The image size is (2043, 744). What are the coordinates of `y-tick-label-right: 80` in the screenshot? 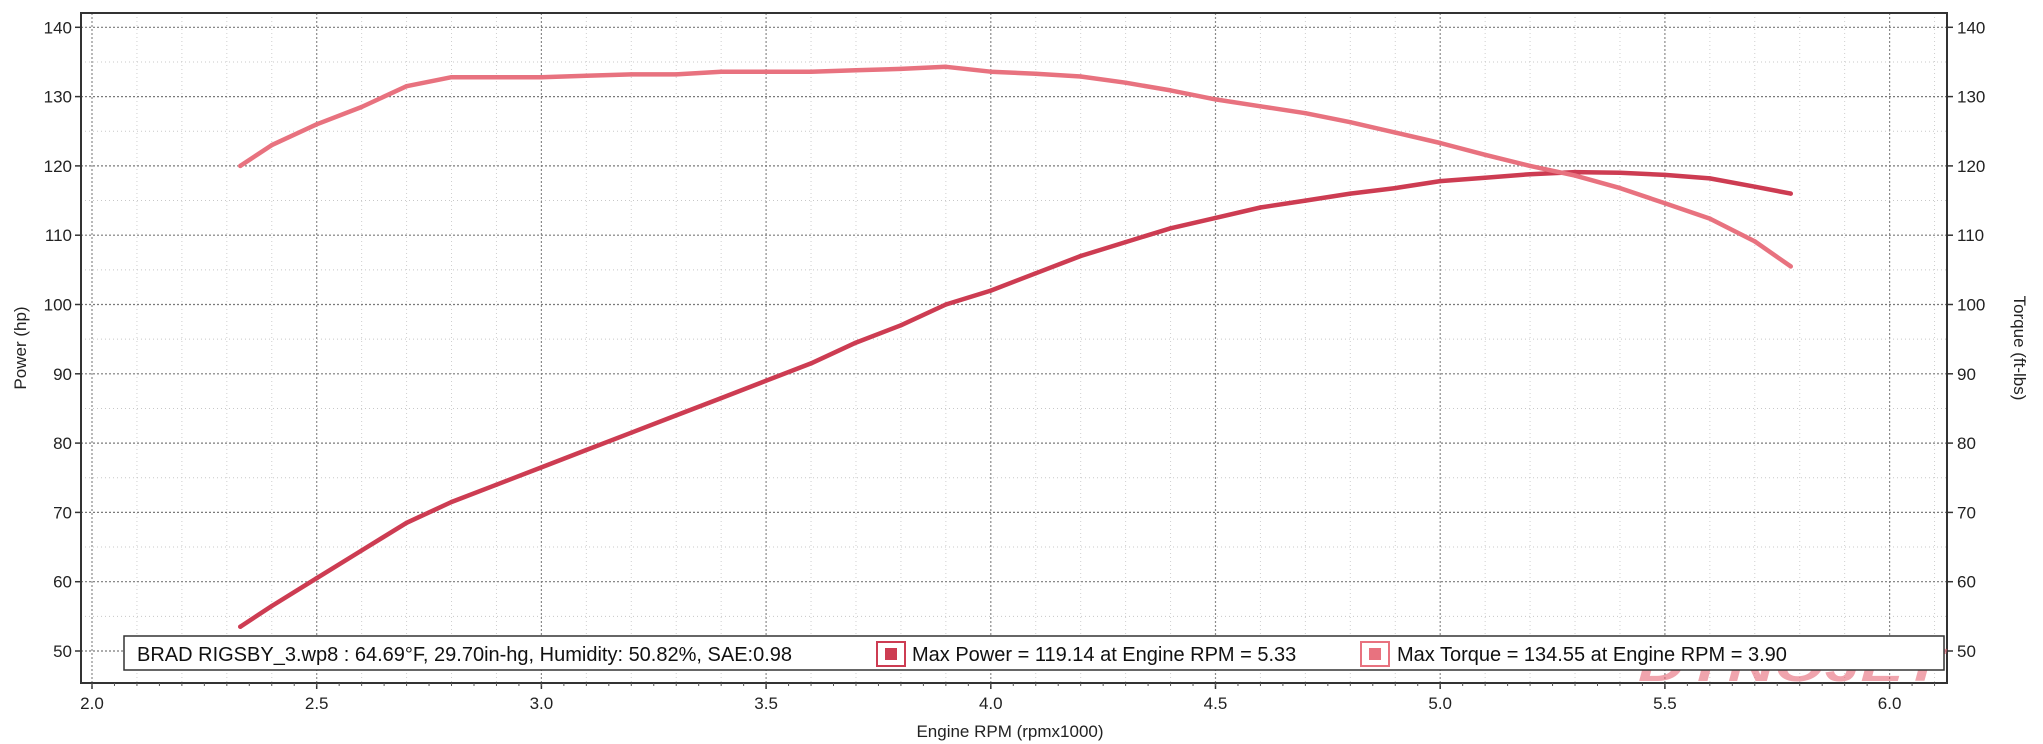 It's located at (1966, 443).